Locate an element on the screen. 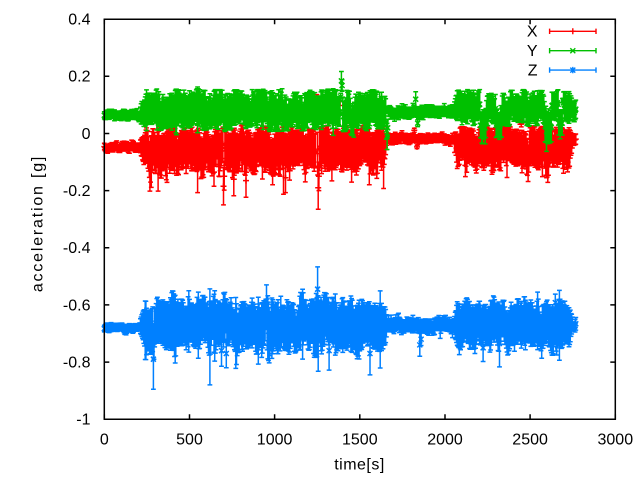  svg-text: -0.2 is located at coordinates (77, 191).